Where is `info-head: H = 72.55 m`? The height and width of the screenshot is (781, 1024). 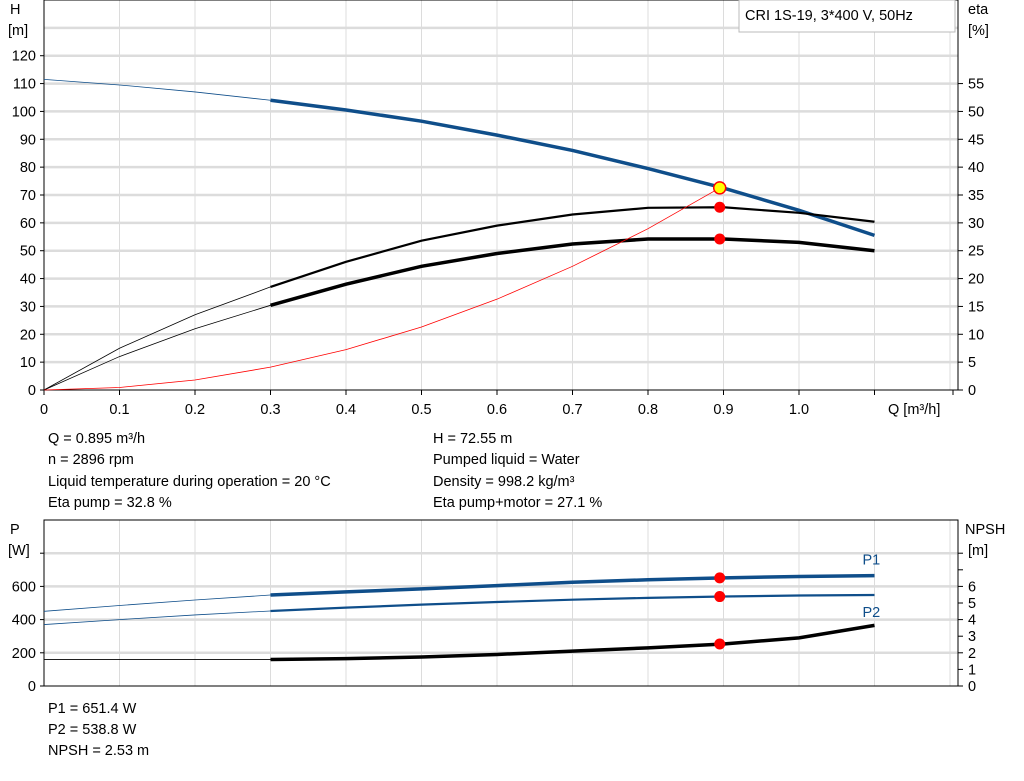
info-head: H = 72.55 m is located at coordinates (473, 439).